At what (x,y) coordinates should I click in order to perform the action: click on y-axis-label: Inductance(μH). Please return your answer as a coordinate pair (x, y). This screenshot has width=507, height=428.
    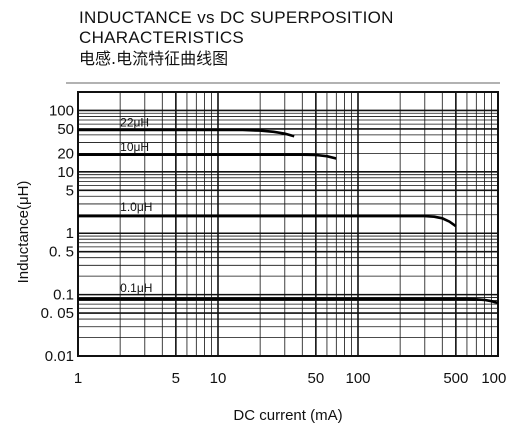
    Looking at the image, I should click on (23, 232).